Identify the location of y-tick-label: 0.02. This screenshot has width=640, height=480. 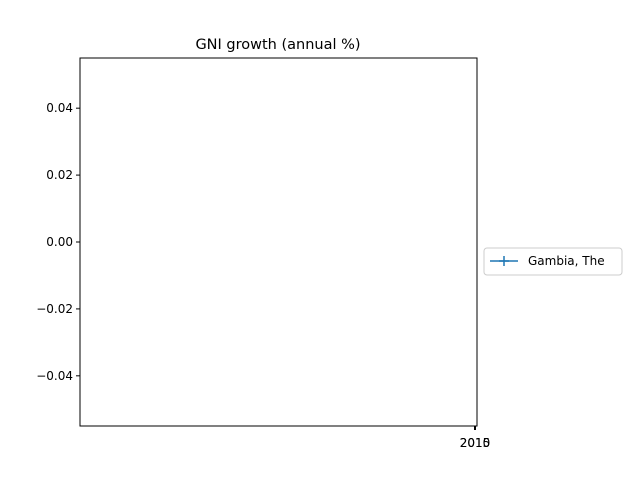
(59, 175).